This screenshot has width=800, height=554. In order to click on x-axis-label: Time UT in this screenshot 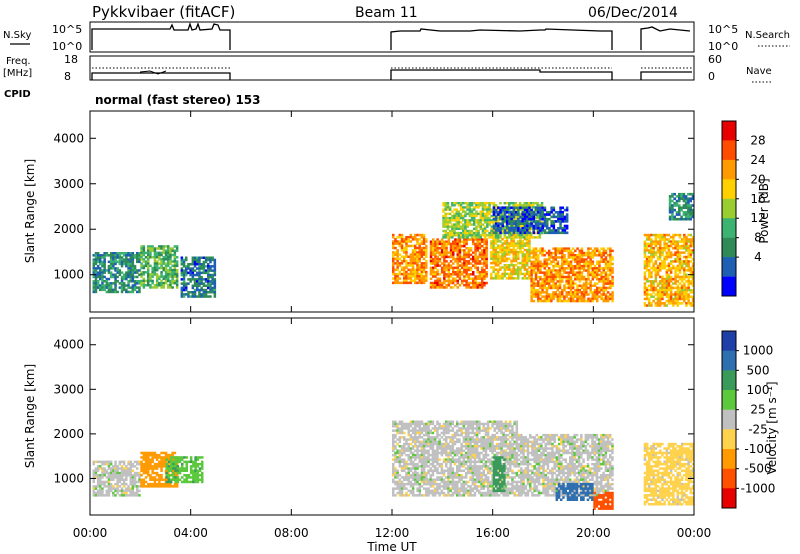, I will do `click(391, 547)`.